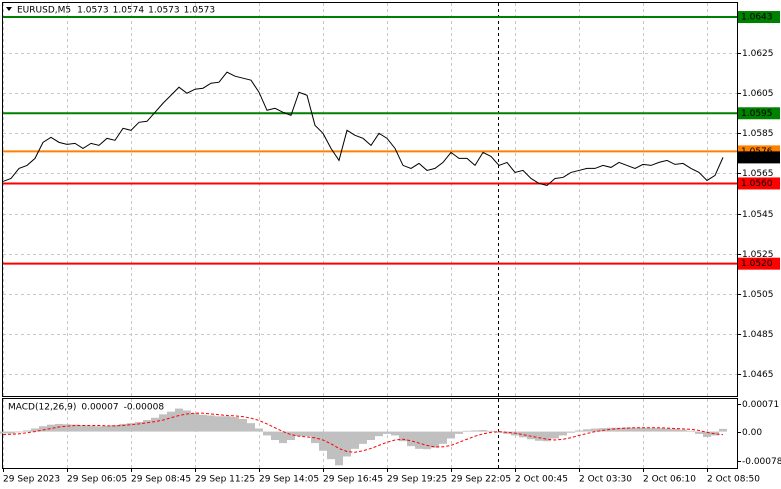  I want to click on menu-triangle, so click(9, 9).